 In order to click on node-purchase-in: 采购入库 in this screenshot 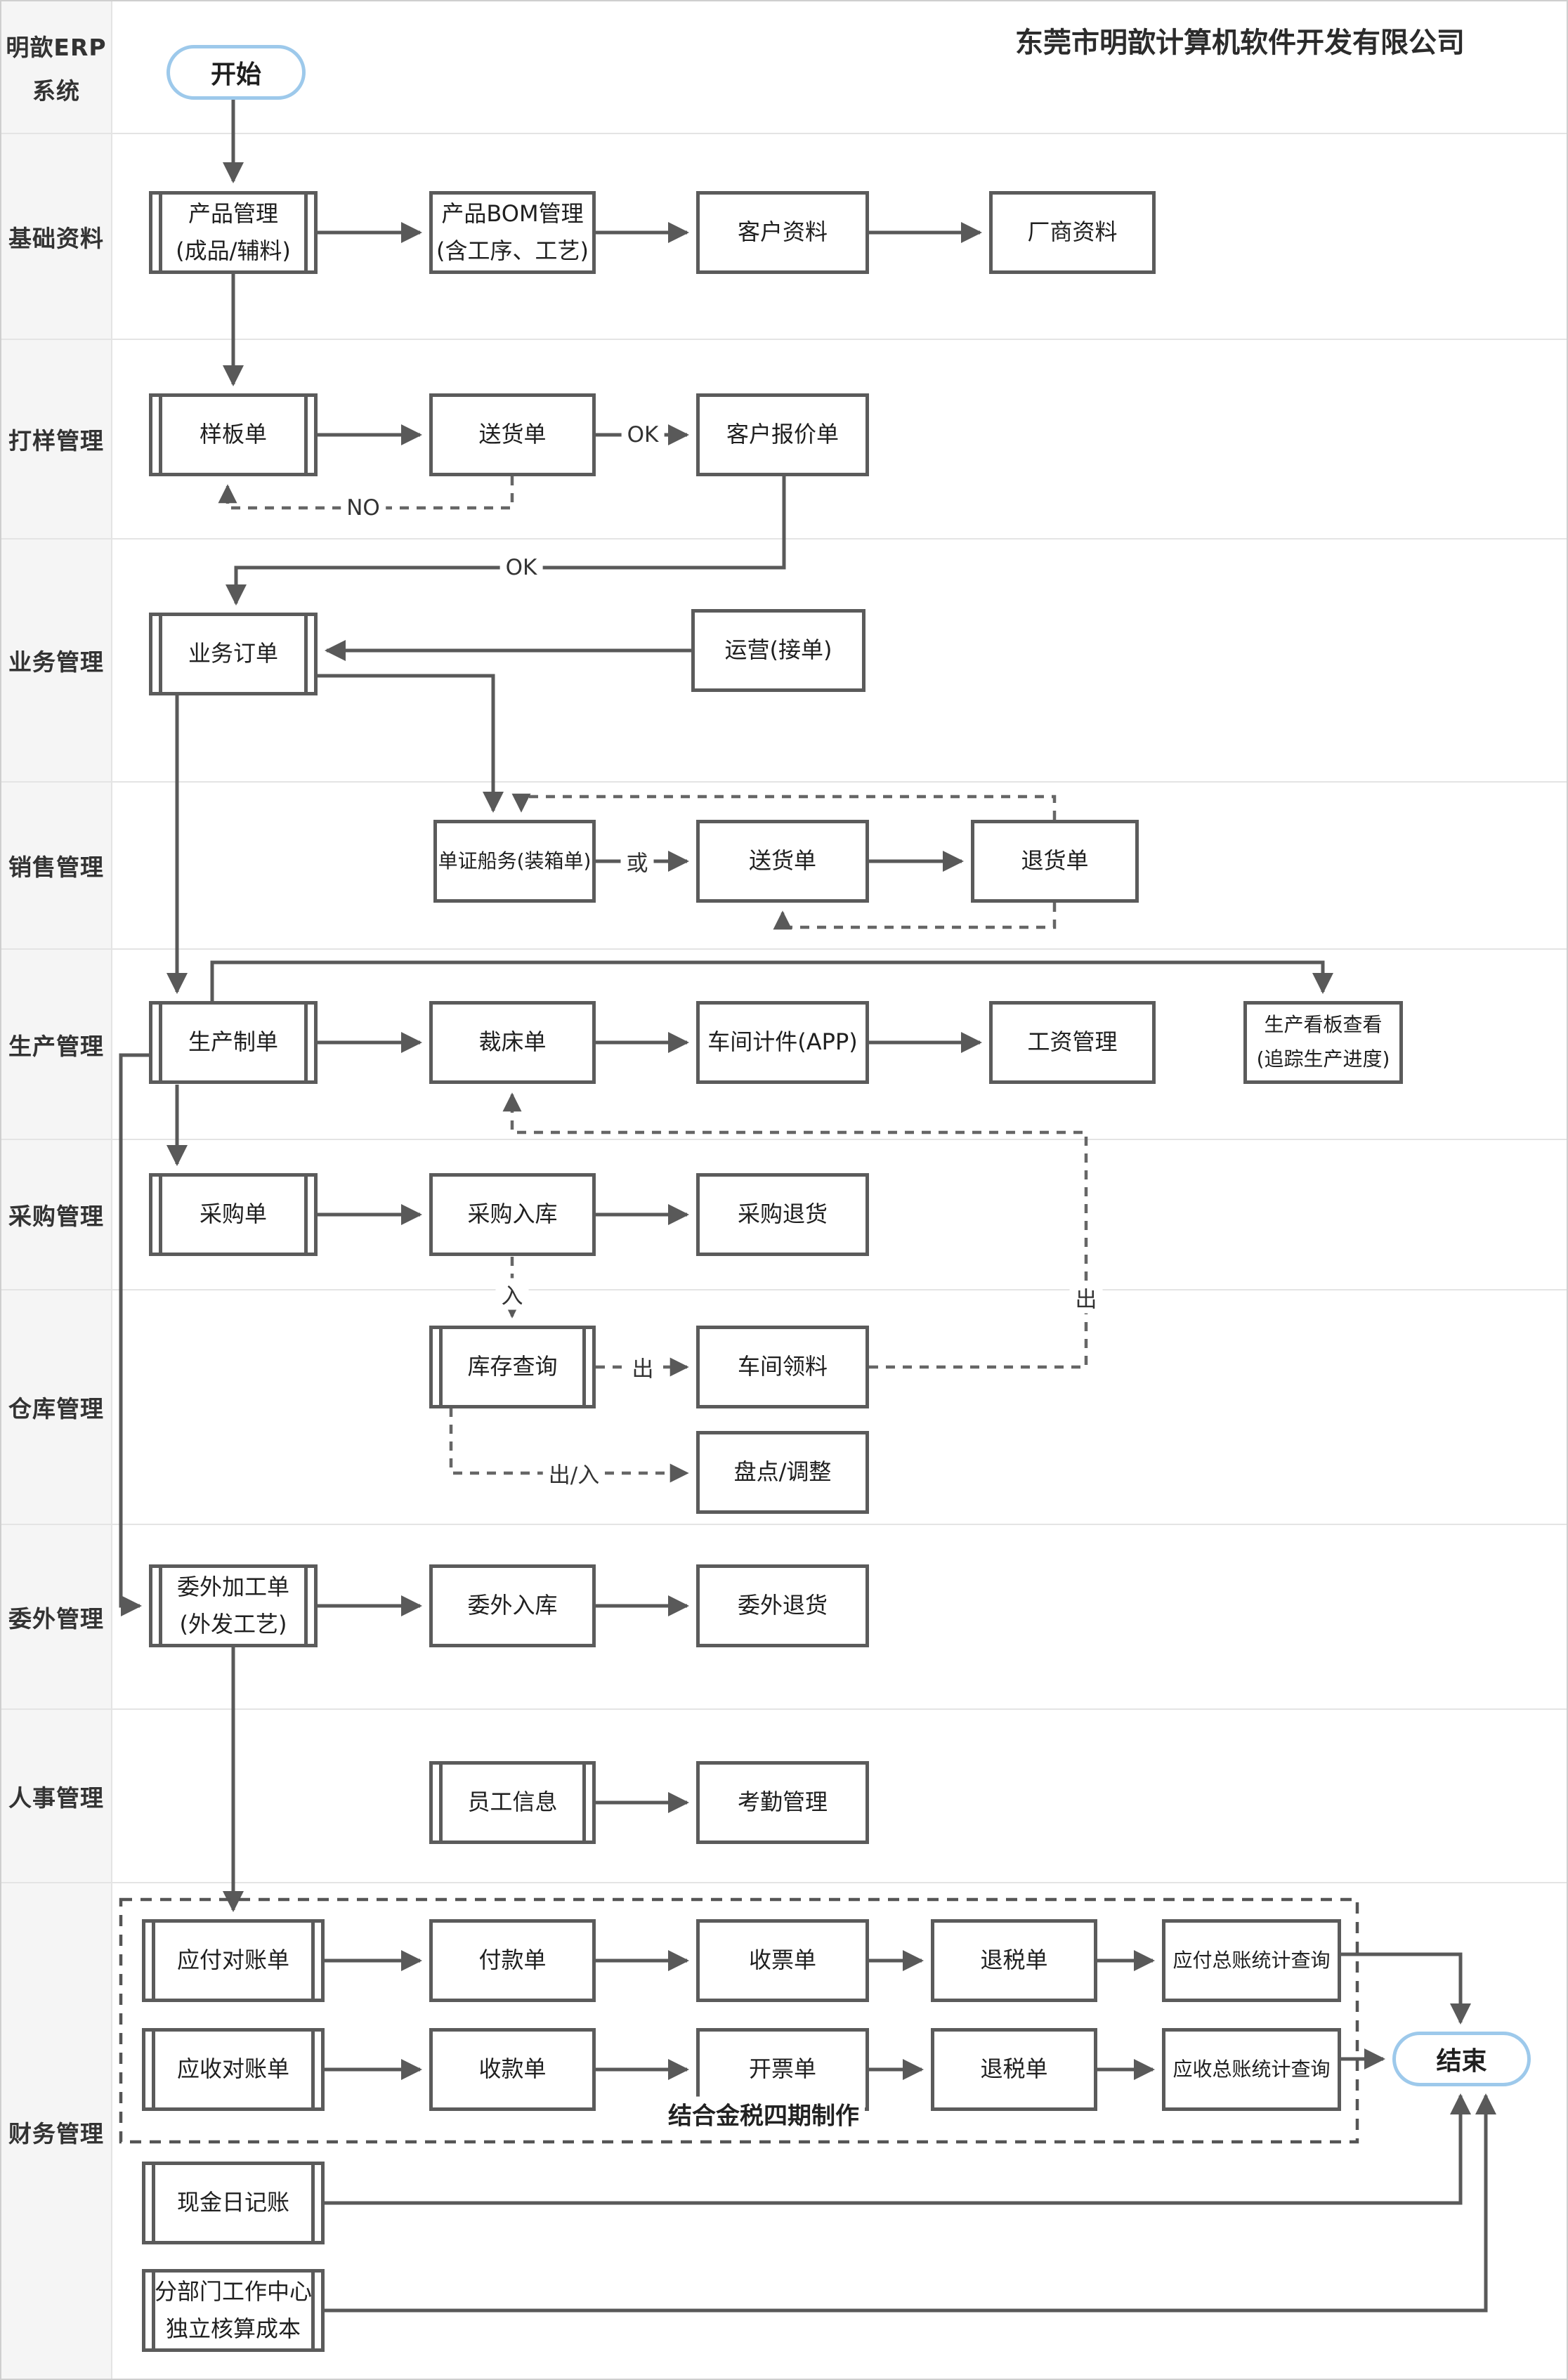, I will do `click(512, 1214)`.